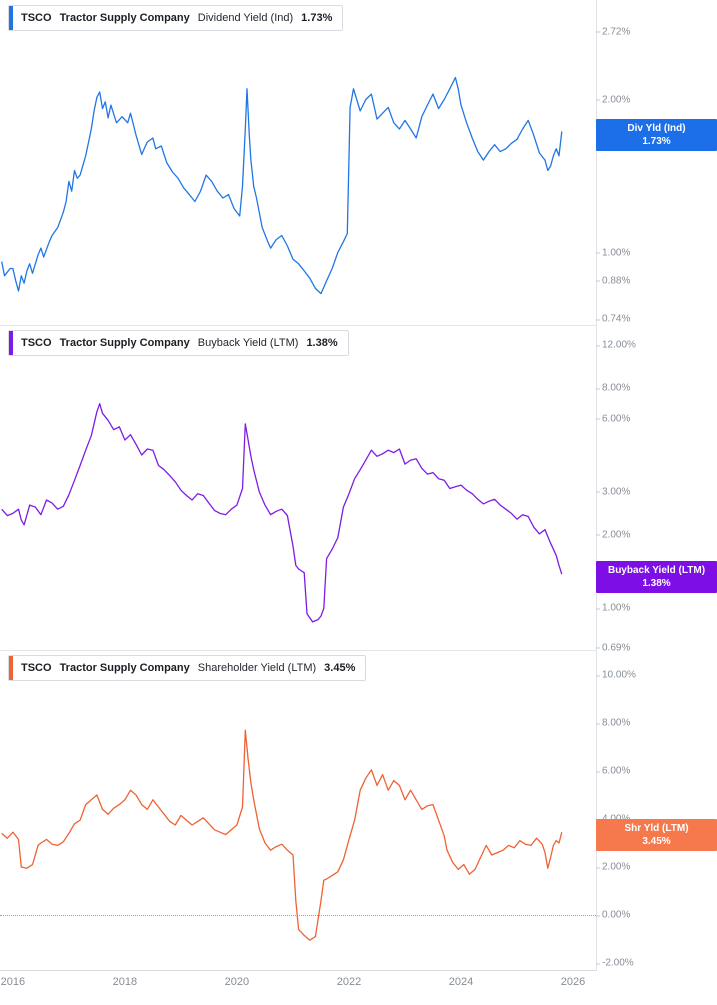  I want to click on y-axis-label: 12.00%, so click(616, 345).